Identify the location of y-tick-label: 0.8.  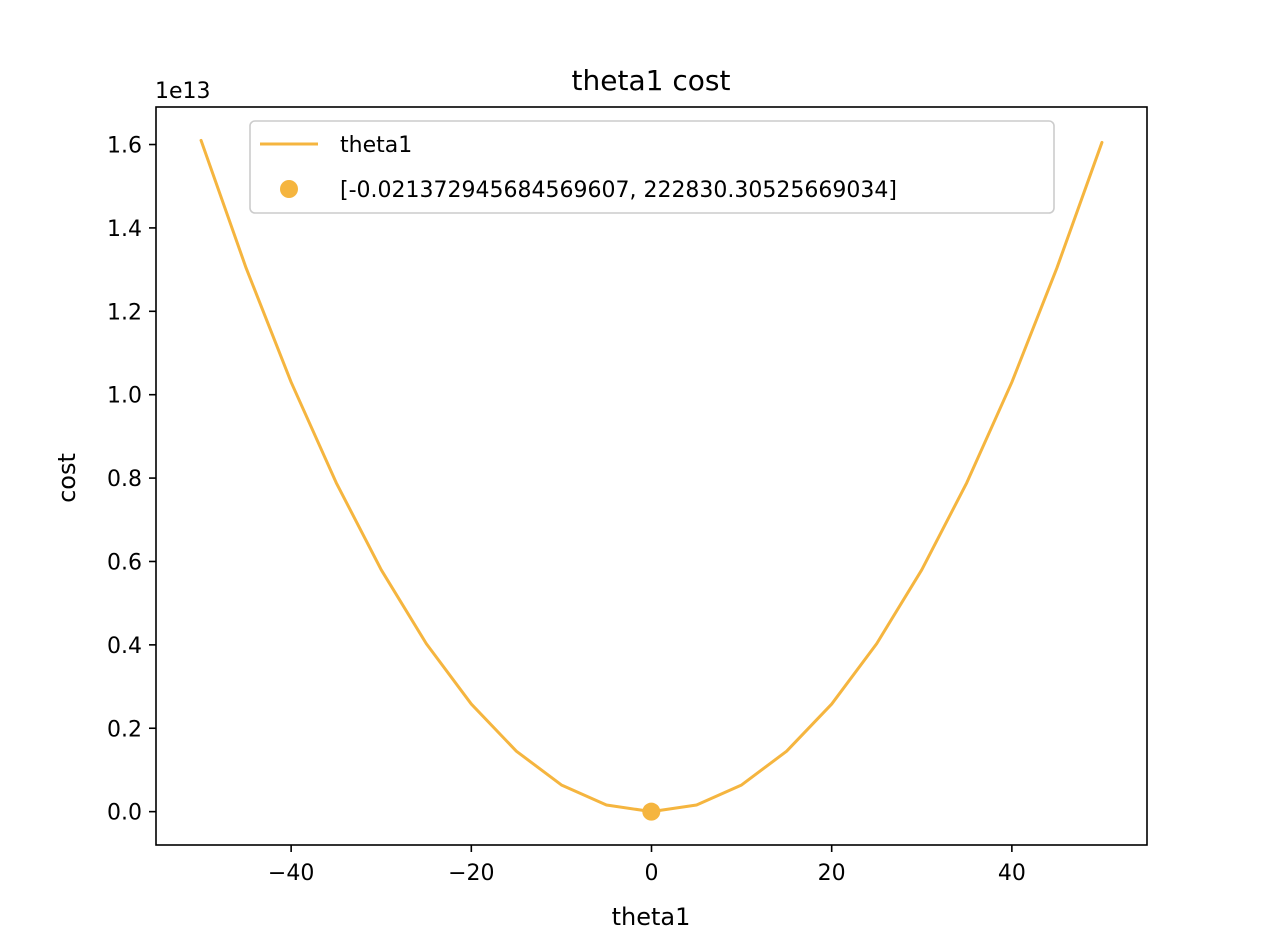
(124, 479).